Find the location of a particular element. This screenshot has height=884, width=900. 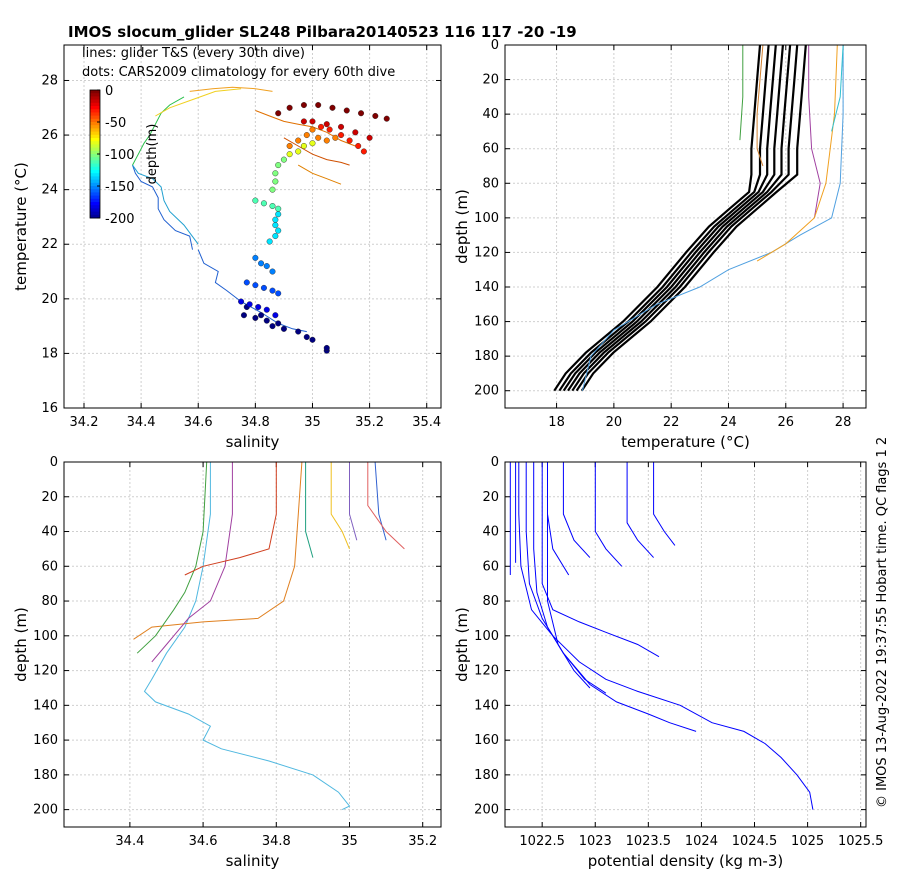

x-tick-label: 1025.5 is located at coordinates (861, 841).